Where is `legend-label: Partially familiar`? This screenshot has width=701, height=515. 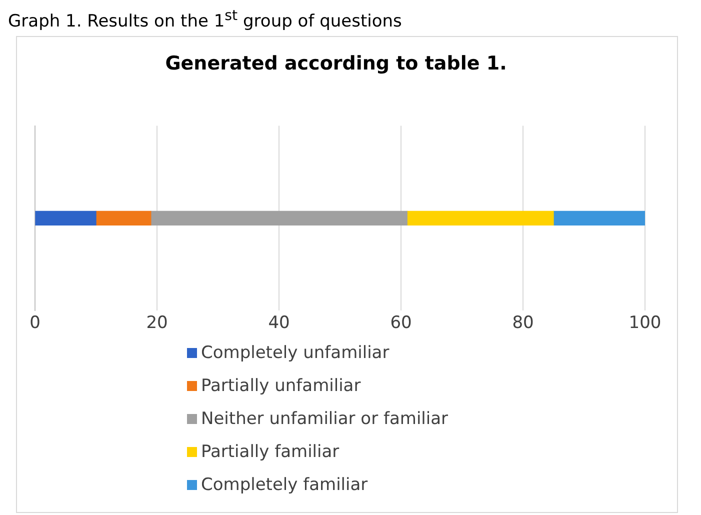 legend-label: Partially familiar is located at coordinates (270, 452).